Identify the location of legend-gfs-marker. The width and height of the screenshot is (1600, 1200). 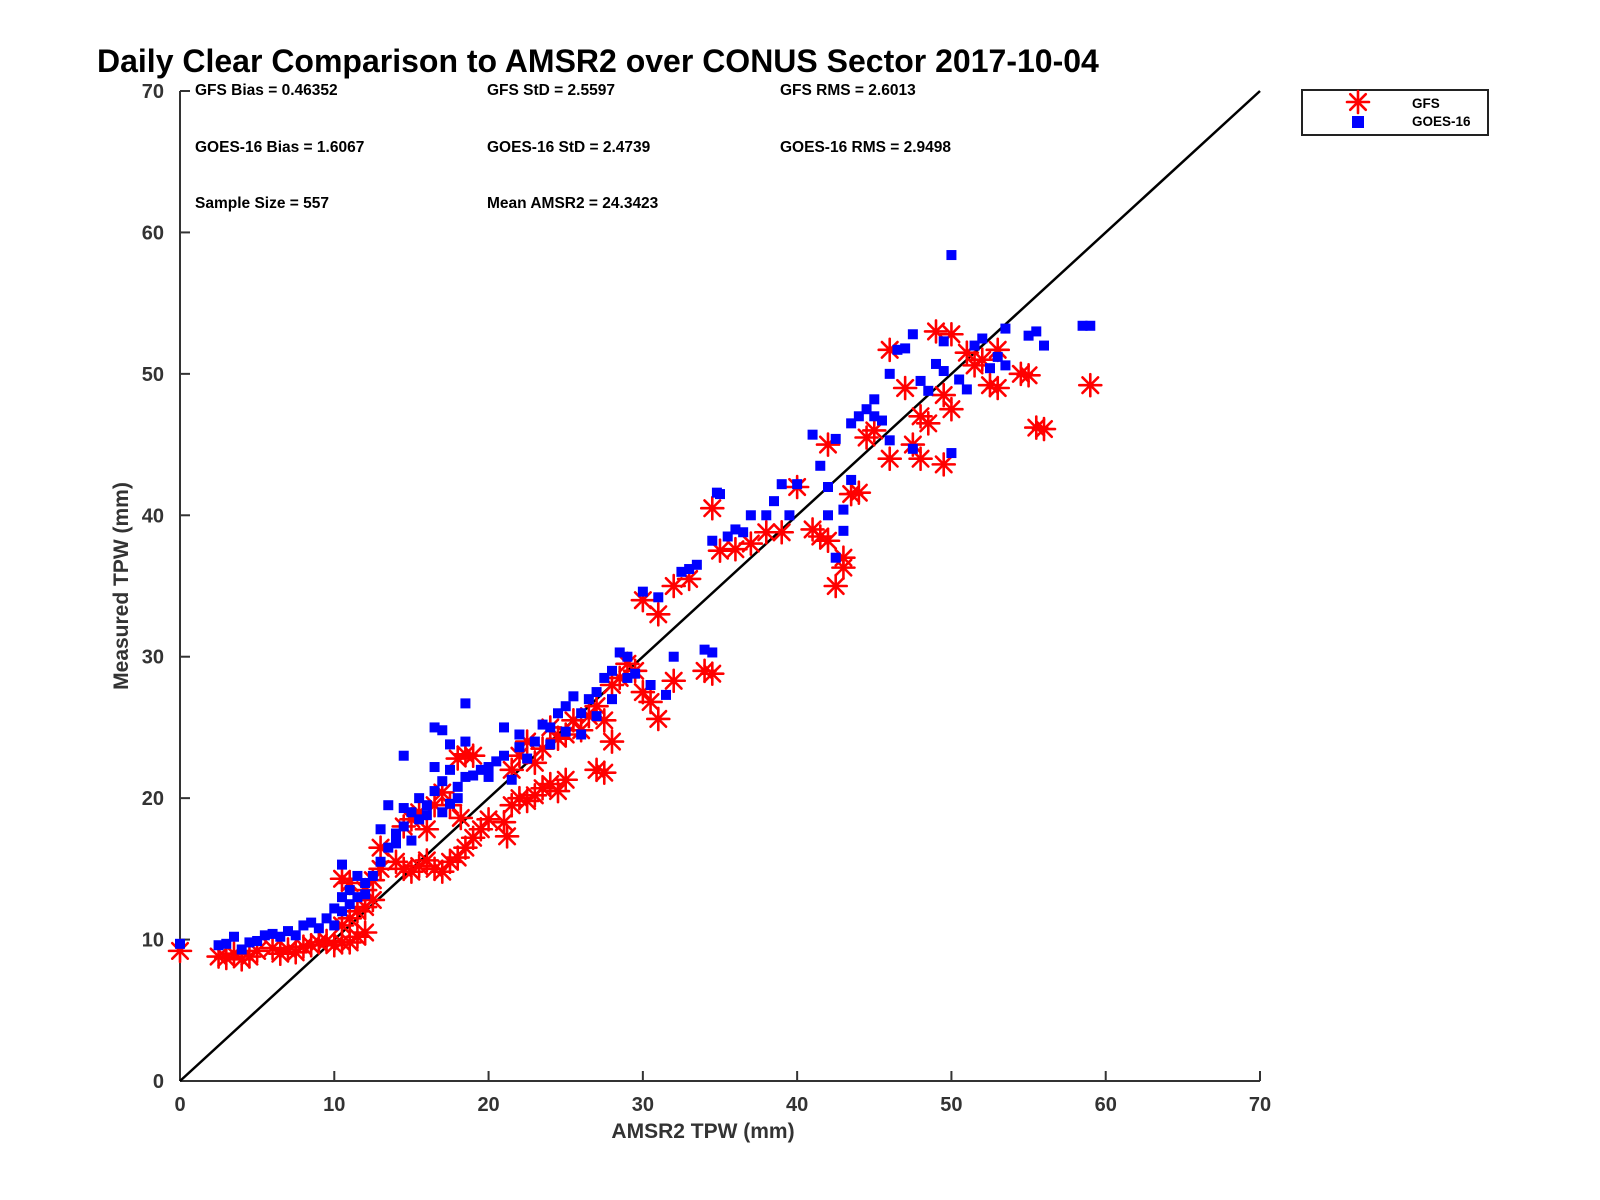
(1358, 102).